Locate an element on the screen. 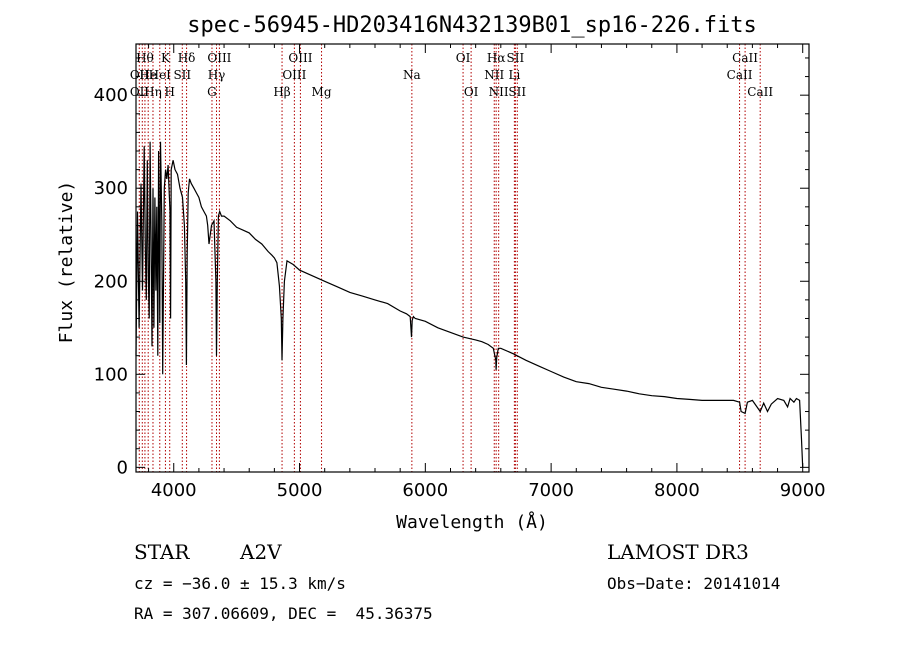 This screenshot has height=649, width=900. object-class: STAR is located at coordinates (162, 552).